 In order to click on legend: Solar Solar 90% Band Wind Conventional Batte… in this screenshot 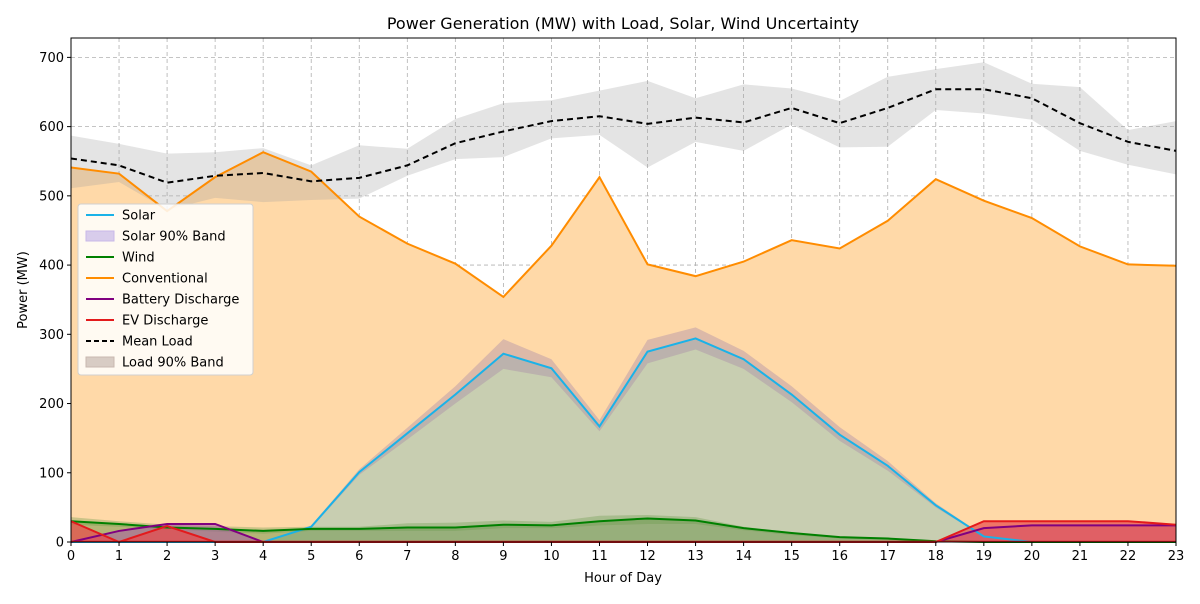, I will do `click(165, 289)`.